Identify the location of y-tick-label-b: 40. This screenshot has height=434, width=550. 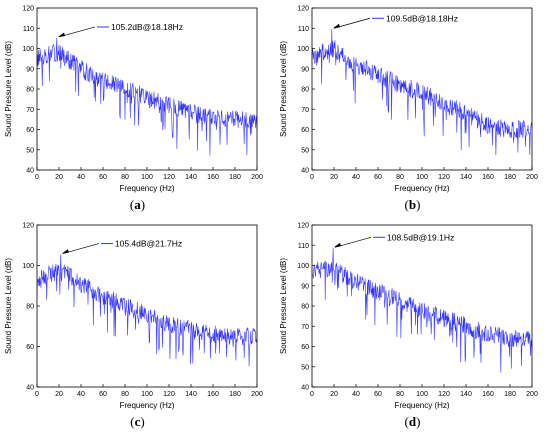
(305, 171).